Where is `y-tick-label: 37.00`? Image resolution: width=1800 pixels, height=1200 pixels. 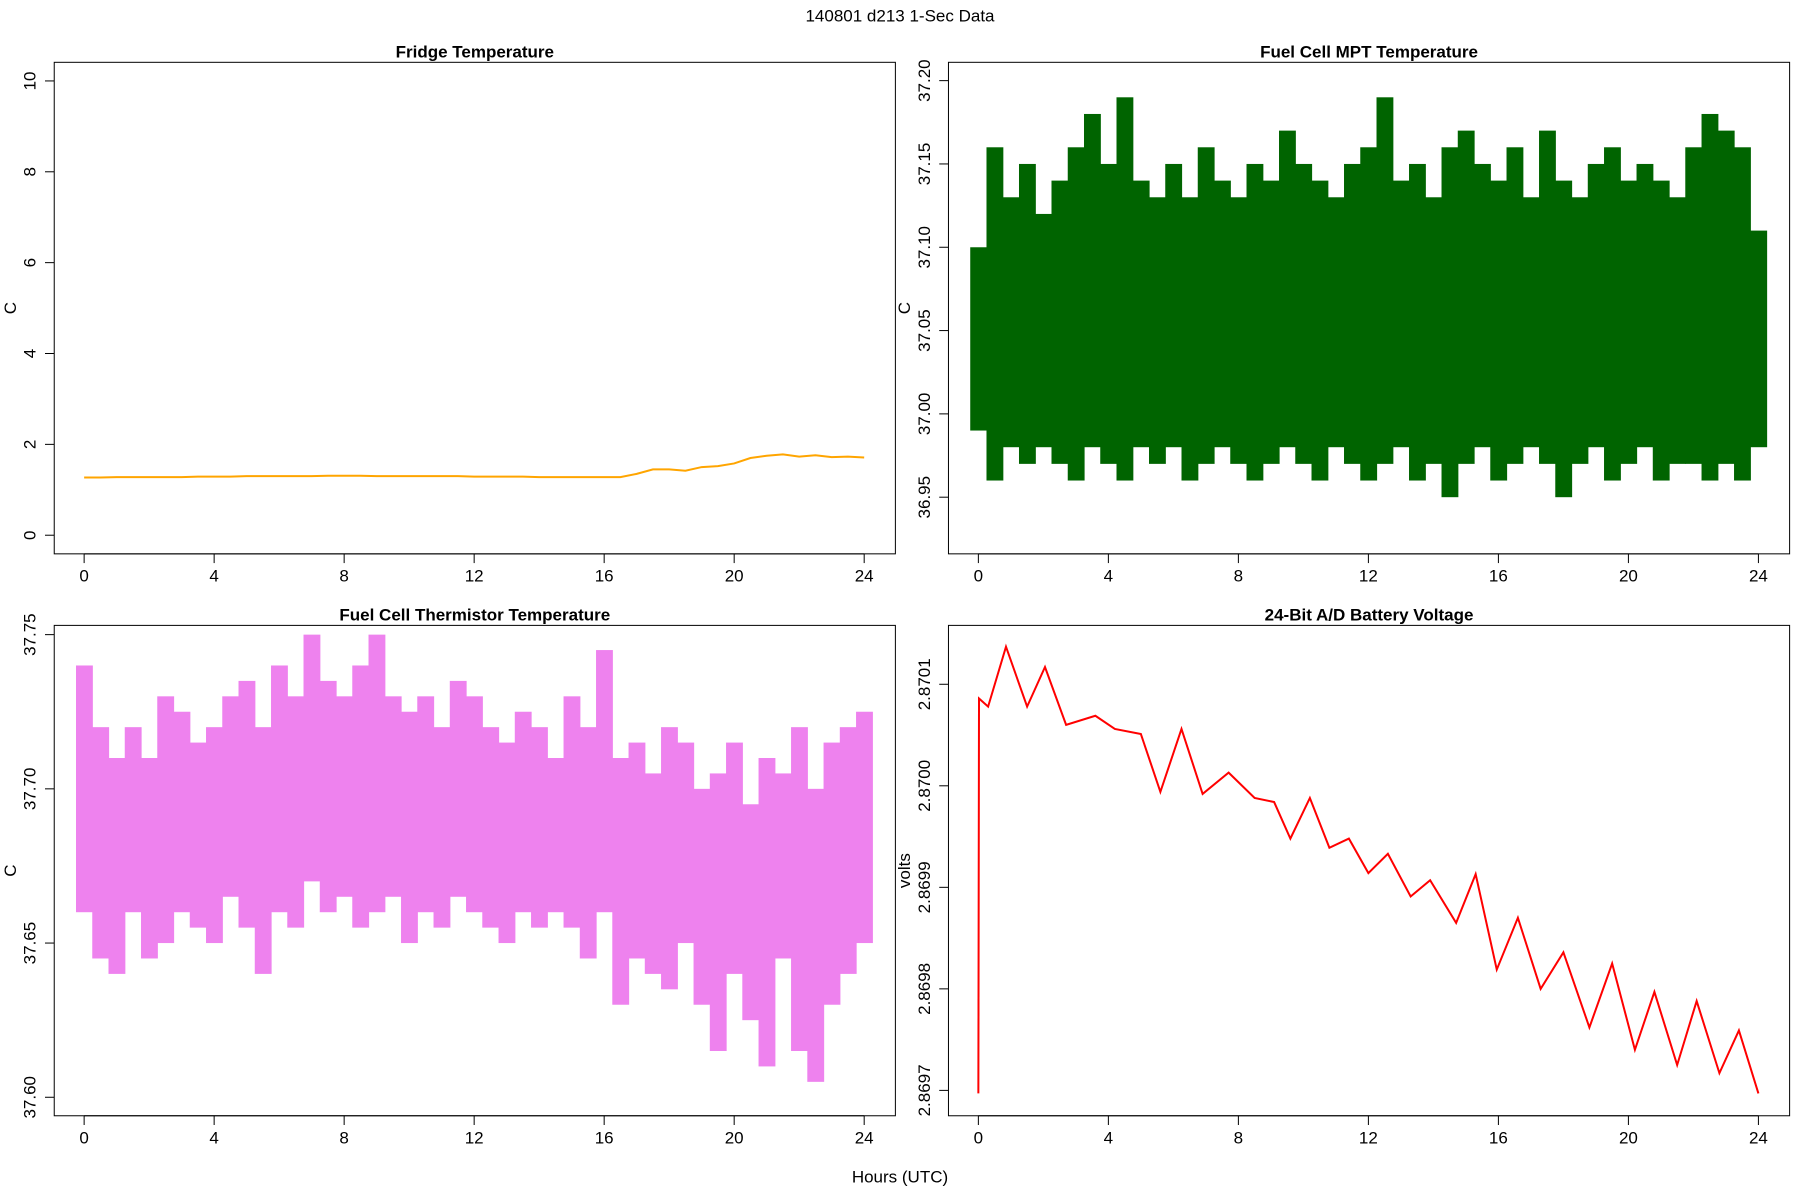 y-tick-label: 37.00 is located at coordinates (924, 414).